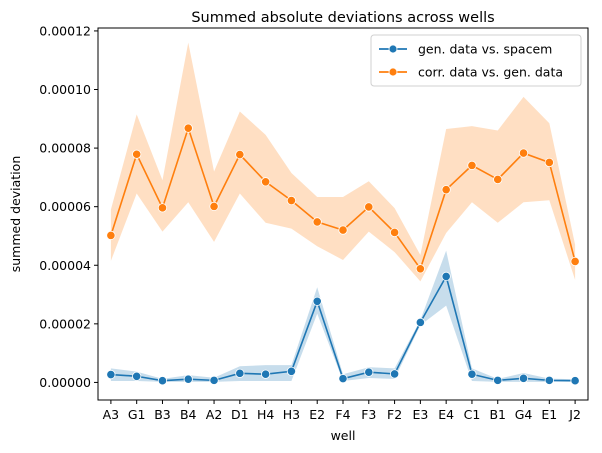  Describe the element at coordinates (162, 414) in the screenshot. I see `x-tick-label: B3` at that location.